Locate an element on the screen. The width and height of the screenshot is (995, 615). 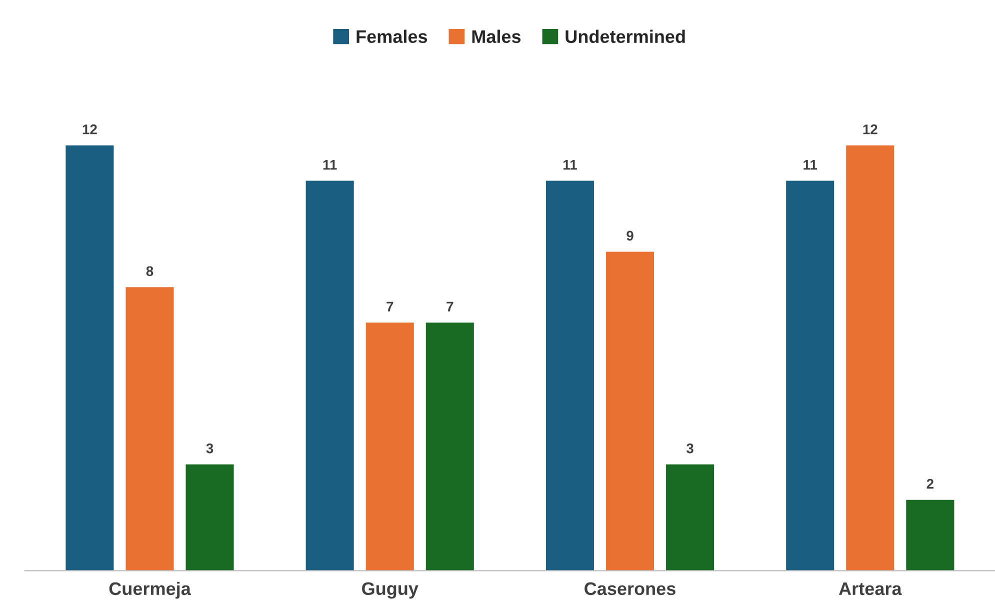
x-tick-label: Arteara is located at coordinates (870, 589).